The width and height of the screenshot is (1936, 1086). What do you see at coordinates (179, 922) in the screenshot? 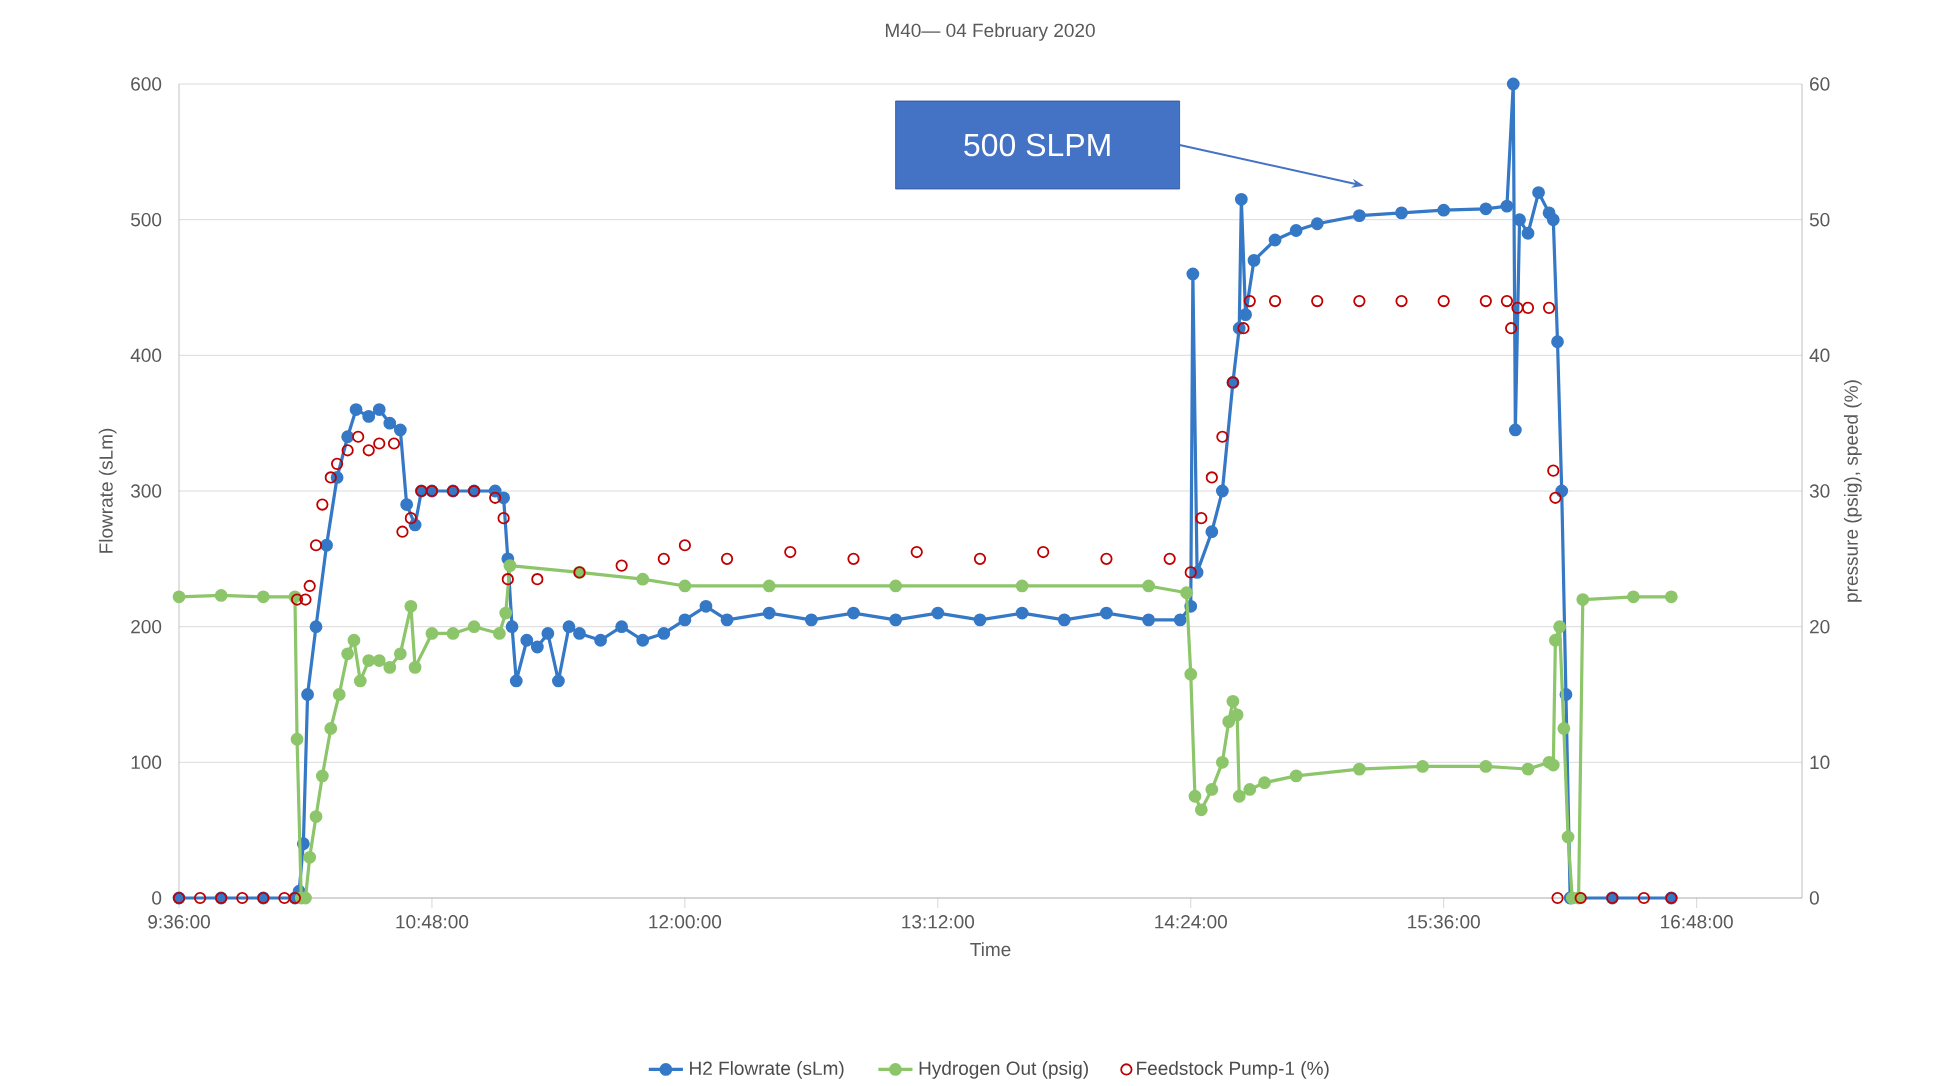
I see `x-tick-label: 9:36:00` at bounding box center [179, 922].